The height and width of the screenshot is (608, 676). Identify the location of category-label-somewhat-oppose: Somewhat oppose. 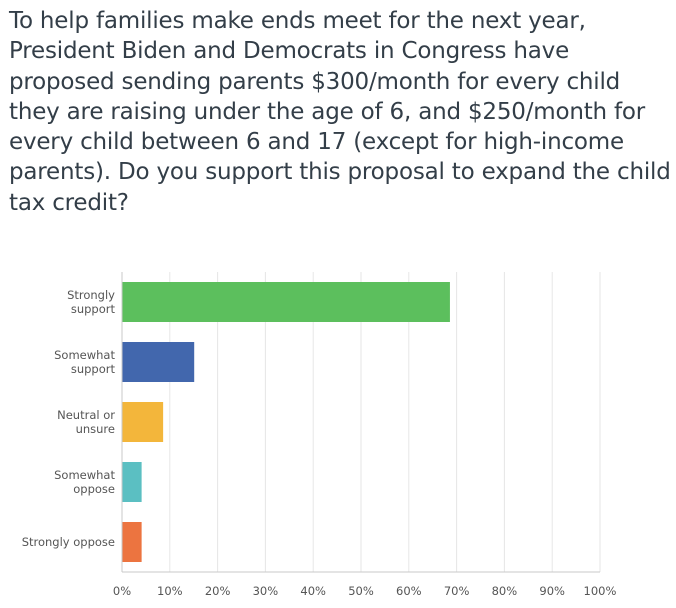
(84, 482).